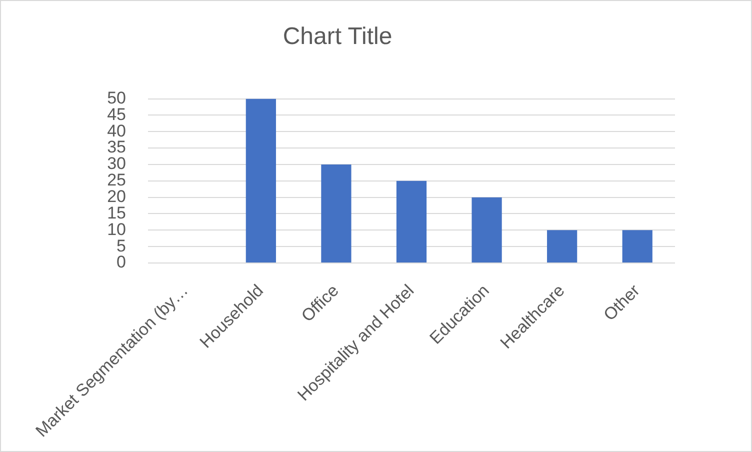  I want to click on y-tick-label: 5, so click(121, 246).